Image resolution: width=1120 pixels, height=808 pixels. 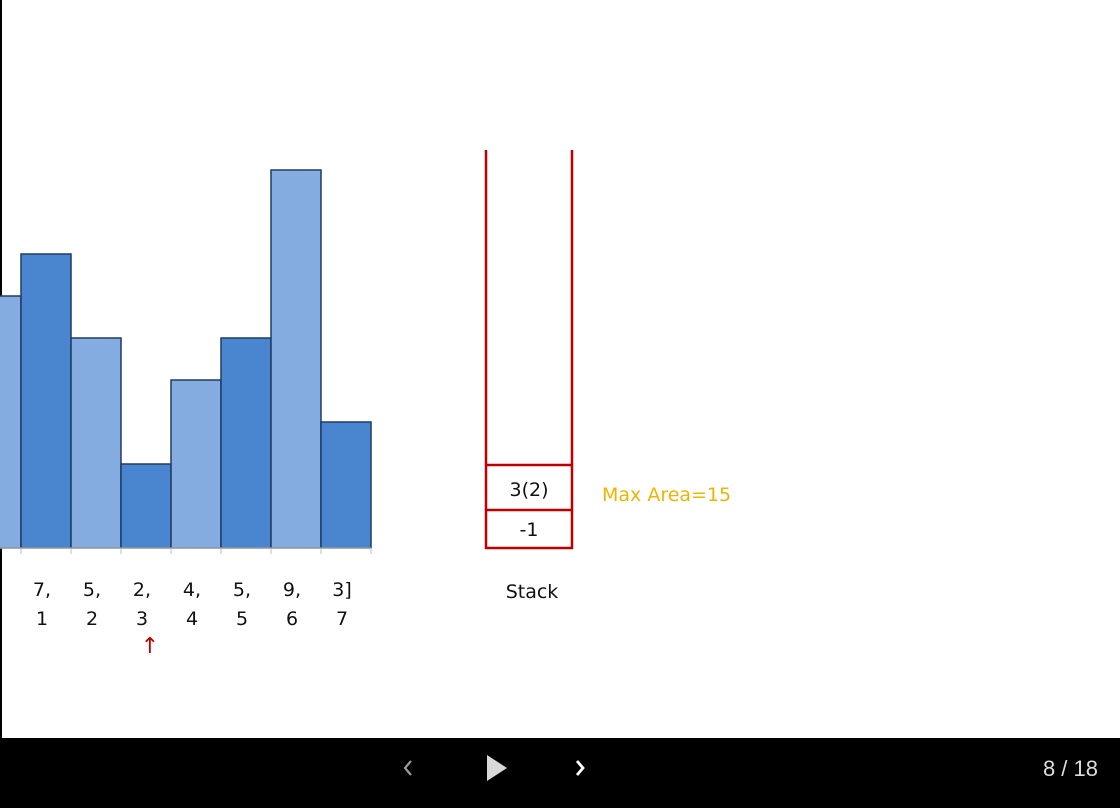 I want to click on next-slide-button, so click(x=580, y=768).